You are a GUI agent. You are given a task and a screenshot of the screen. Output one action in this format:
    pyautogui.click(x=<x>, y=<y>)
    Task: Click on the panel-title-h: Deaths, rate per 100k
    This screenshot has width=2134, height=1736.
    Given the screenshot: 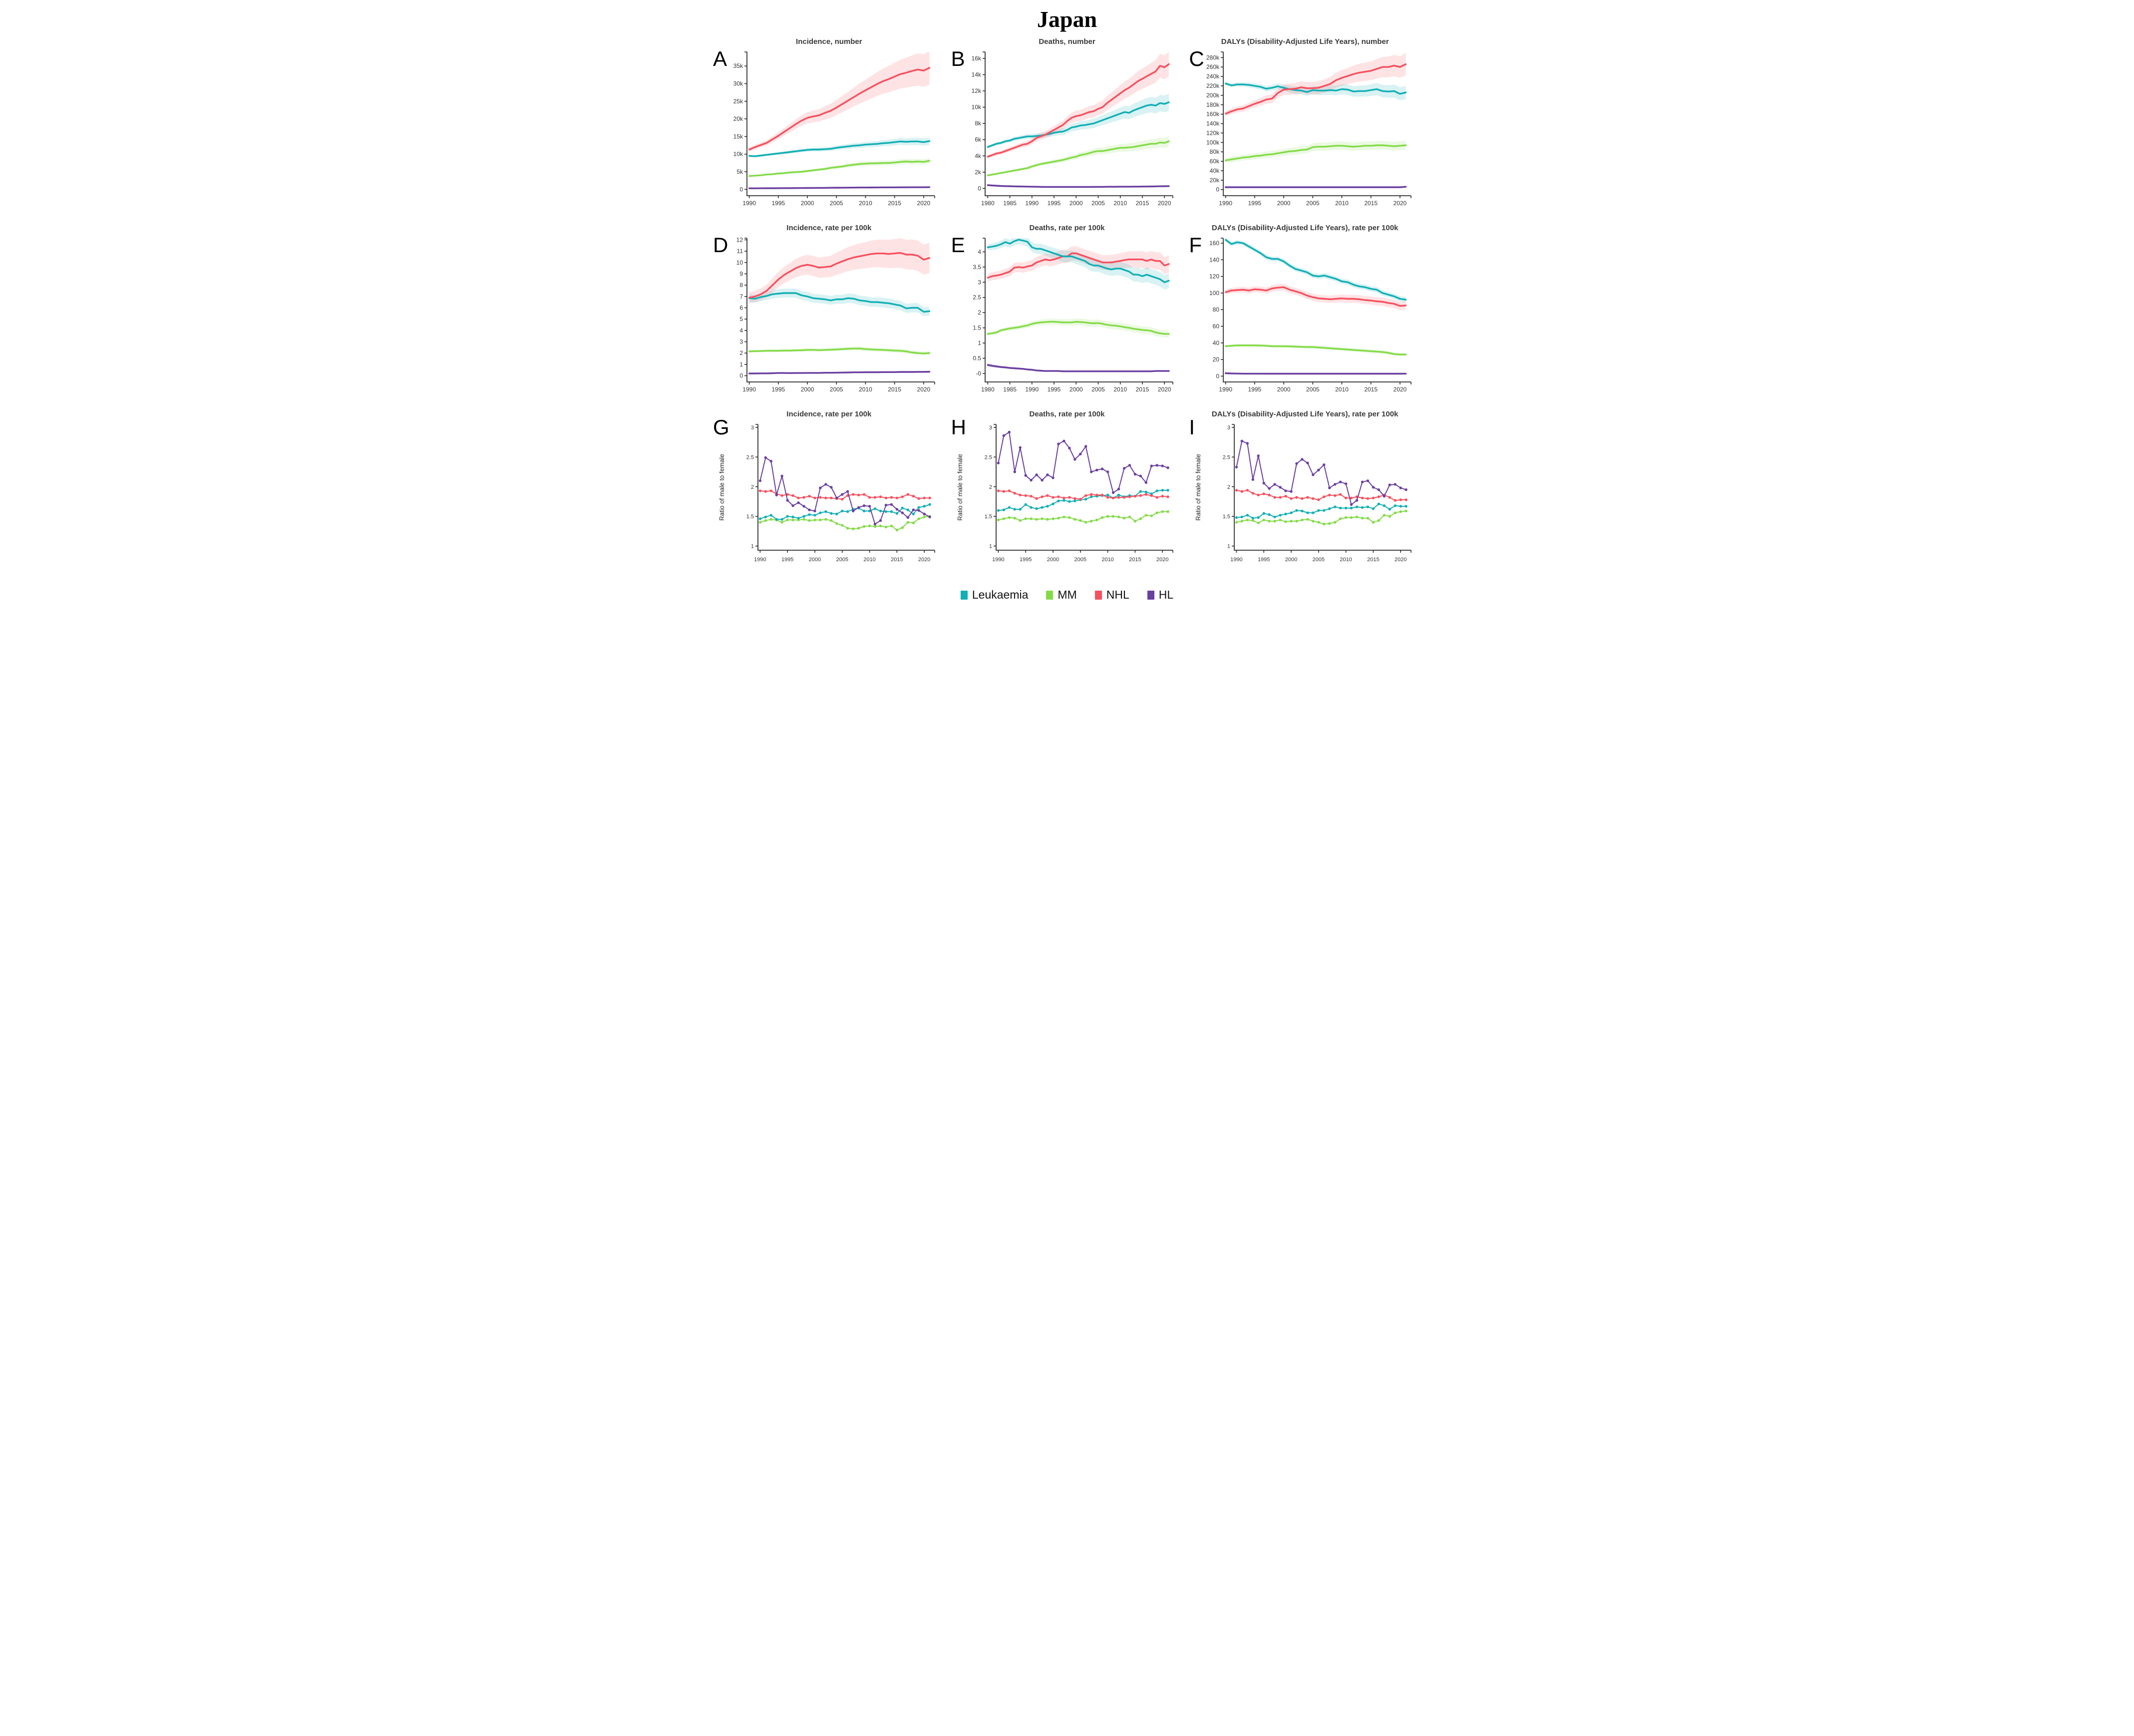 What is the action you would take?
    pyautogui.click(x=1067, y=414)
    